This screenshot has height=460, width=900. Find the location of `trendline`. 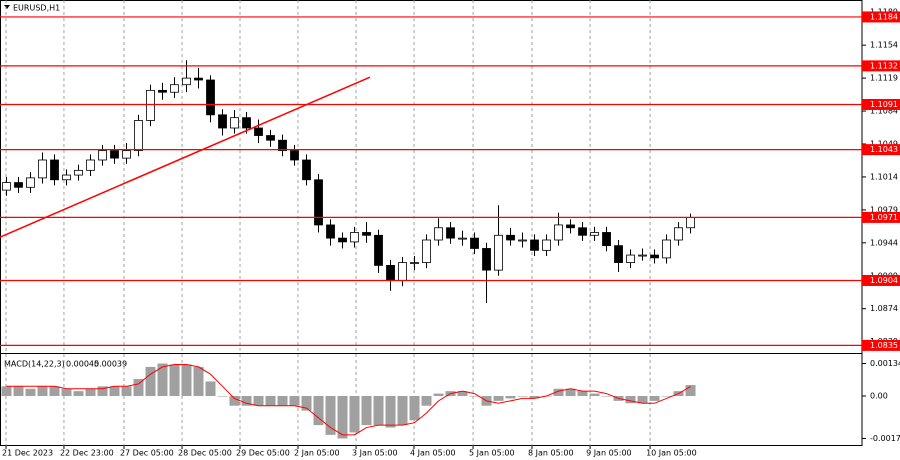

trendline is located at coordinates (185, 157).